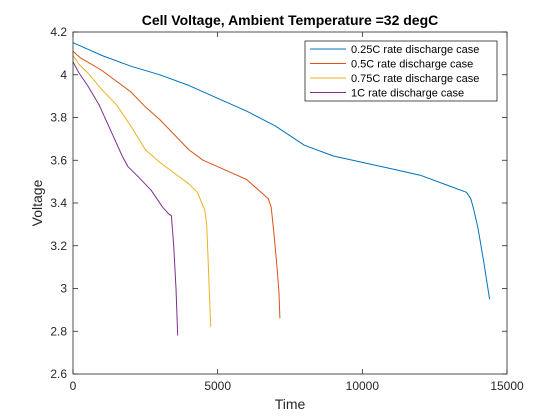  I want to click on y-tick-label: 3.8, so click(58, 118).